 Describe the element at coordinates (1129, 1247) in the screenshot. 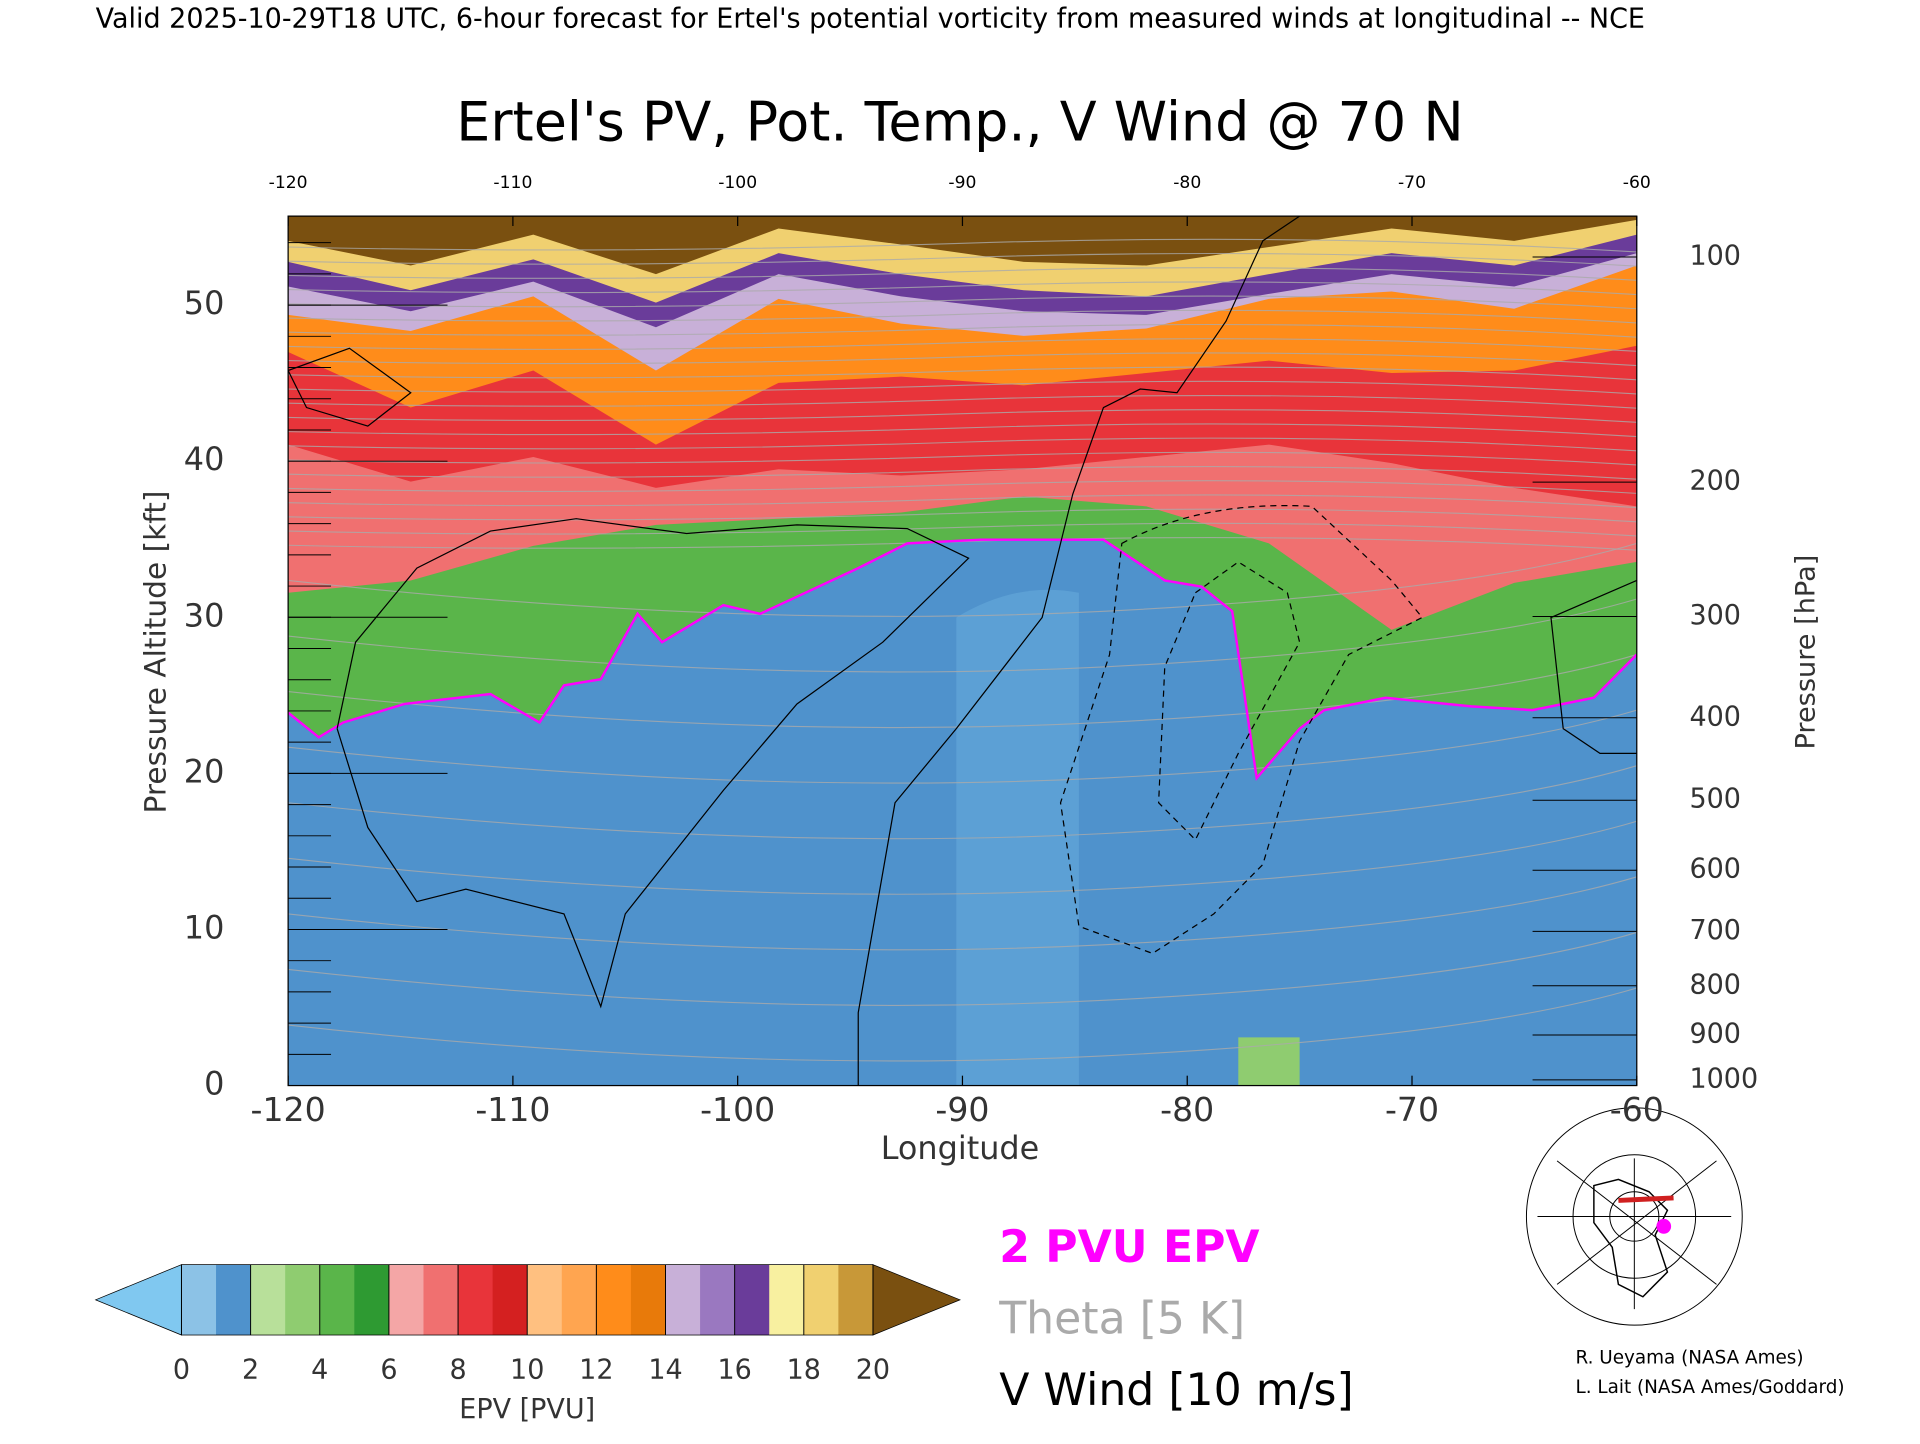

I see `legend-entry: 2 PVU EPV` at that location.